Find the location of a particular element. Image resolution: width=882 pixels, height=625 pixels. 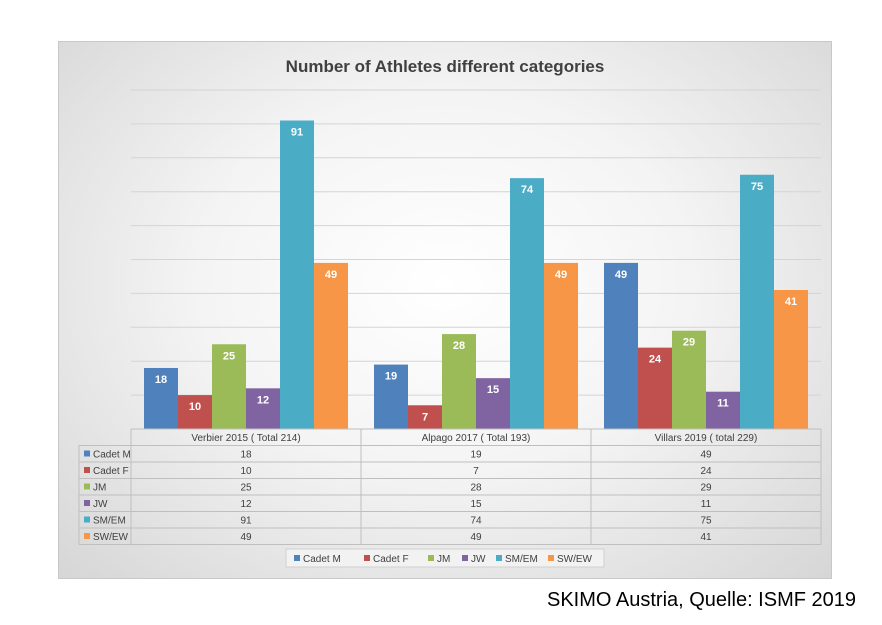

bar-data-label: 24 is located at coordinates (655, 360).